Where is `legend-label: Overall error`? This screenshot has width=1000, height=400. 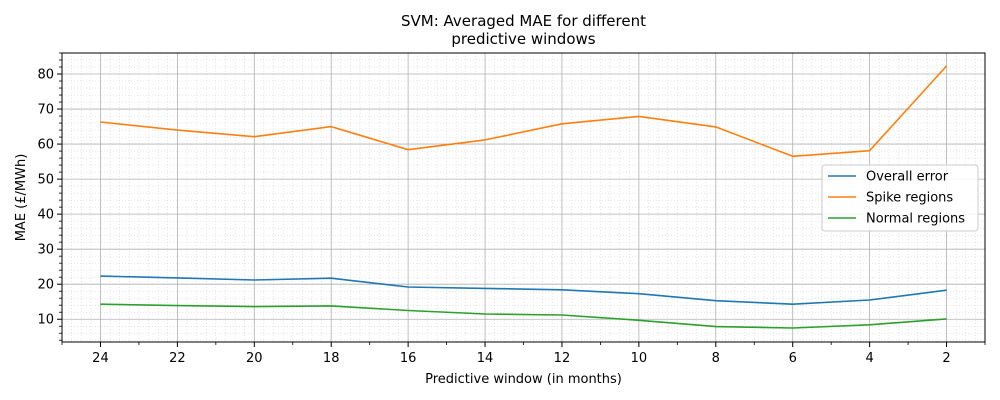 legend-label: Overall error is located at coordinates (907, 177).